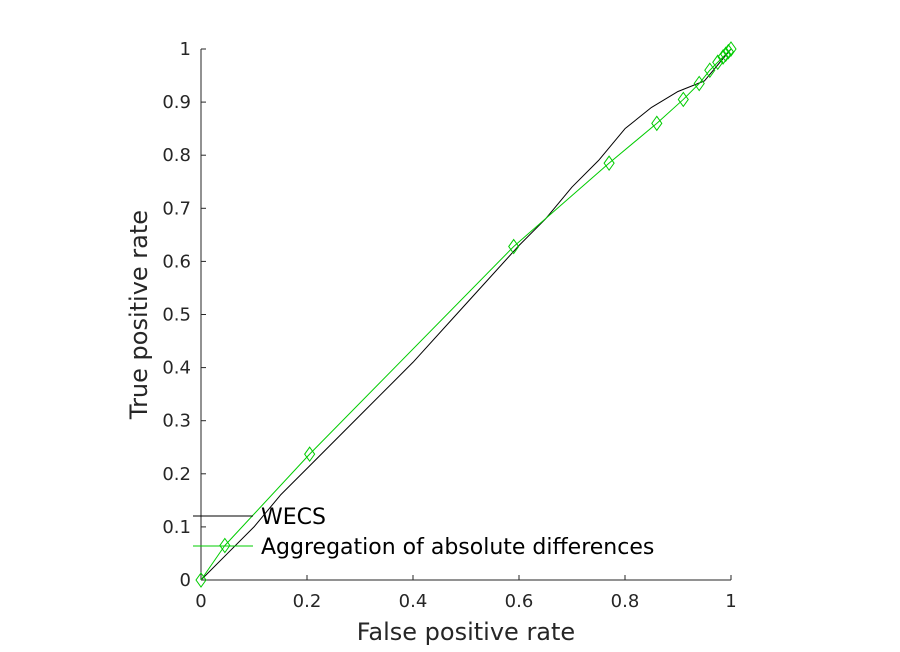 This screenshot has height=652, width=900. What do you see at coordinates (176, 368) in the screenshot?
I see `y-tick-label: 0.4` at bounding box center [176, 368].